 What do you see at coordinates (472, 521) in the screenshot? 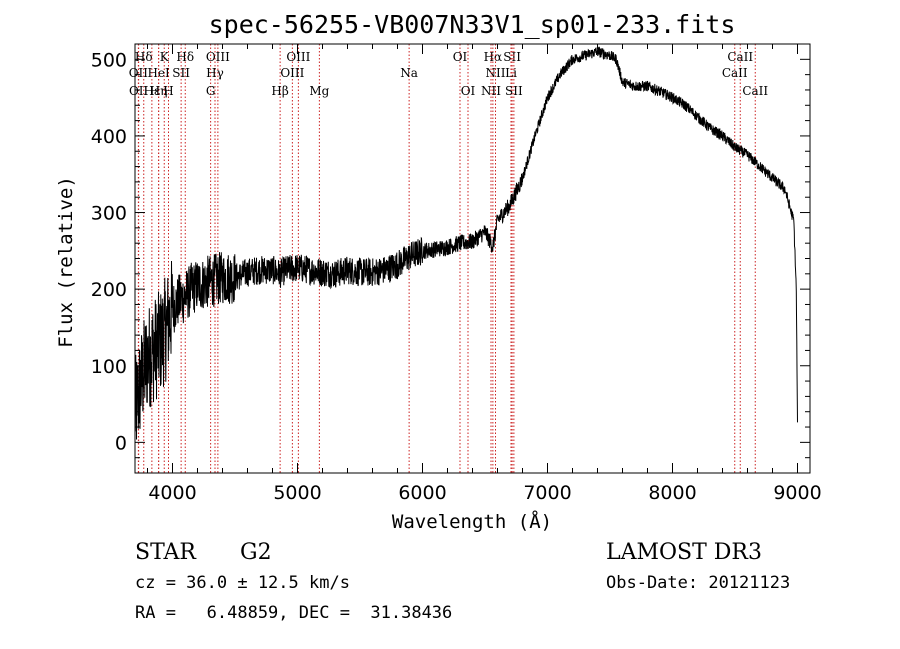
I see `x-axis-label: Wavelength (Å)` at bounding box center [472, 521].